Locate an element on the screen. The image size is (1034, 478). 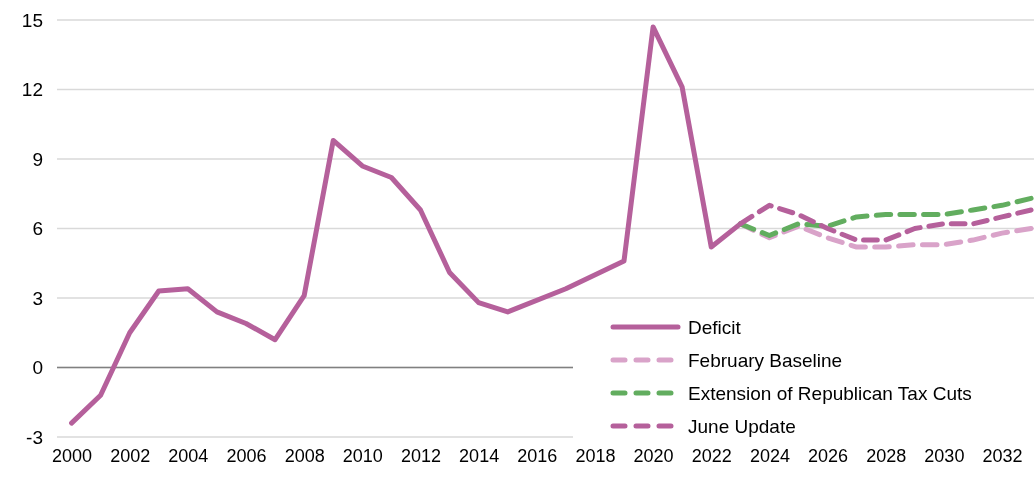
x-tick-label: 2028 is located at coordinates (886, 455).